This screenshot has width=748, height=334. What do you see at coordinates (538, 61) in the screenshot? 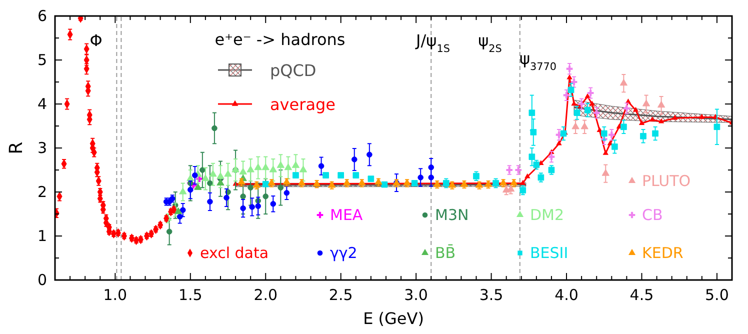
I see `annotation: ψ$_{3770}$` at bounding box center [538, 61].